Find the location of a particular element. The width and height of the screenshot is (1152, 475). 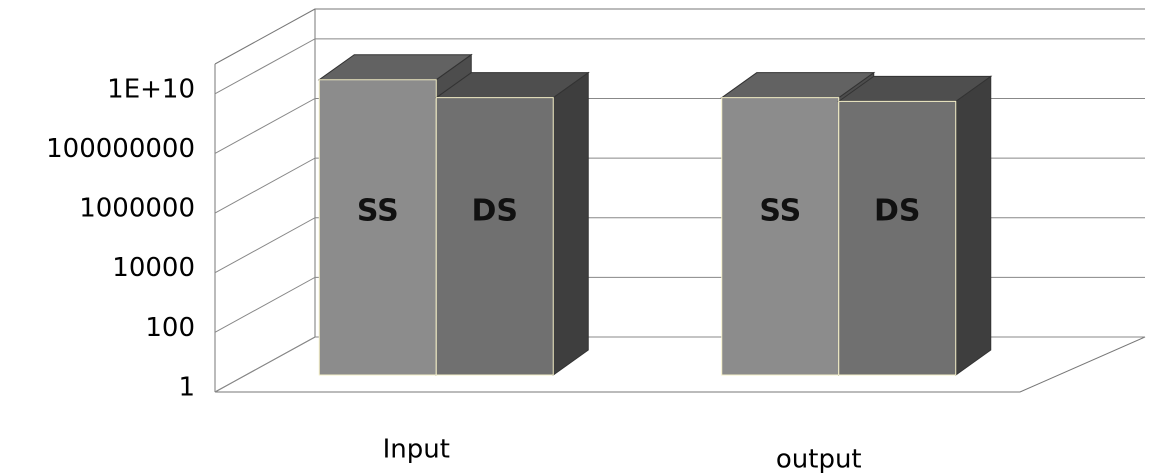

x-tick-label: output is located at coordinates (819, 460).